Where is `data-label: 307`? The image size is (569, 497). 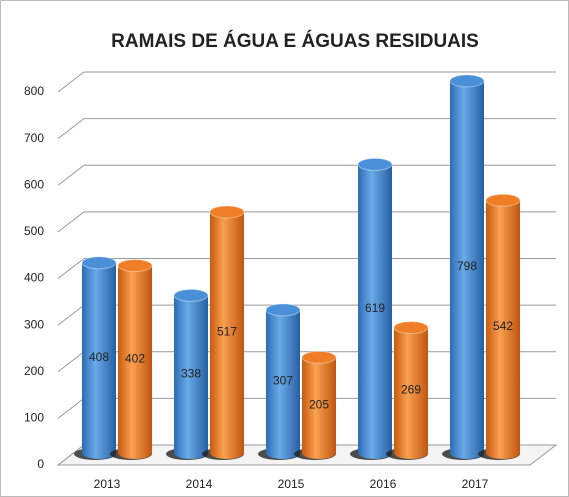
data-label: 307 is located at coordinates (283, 381).